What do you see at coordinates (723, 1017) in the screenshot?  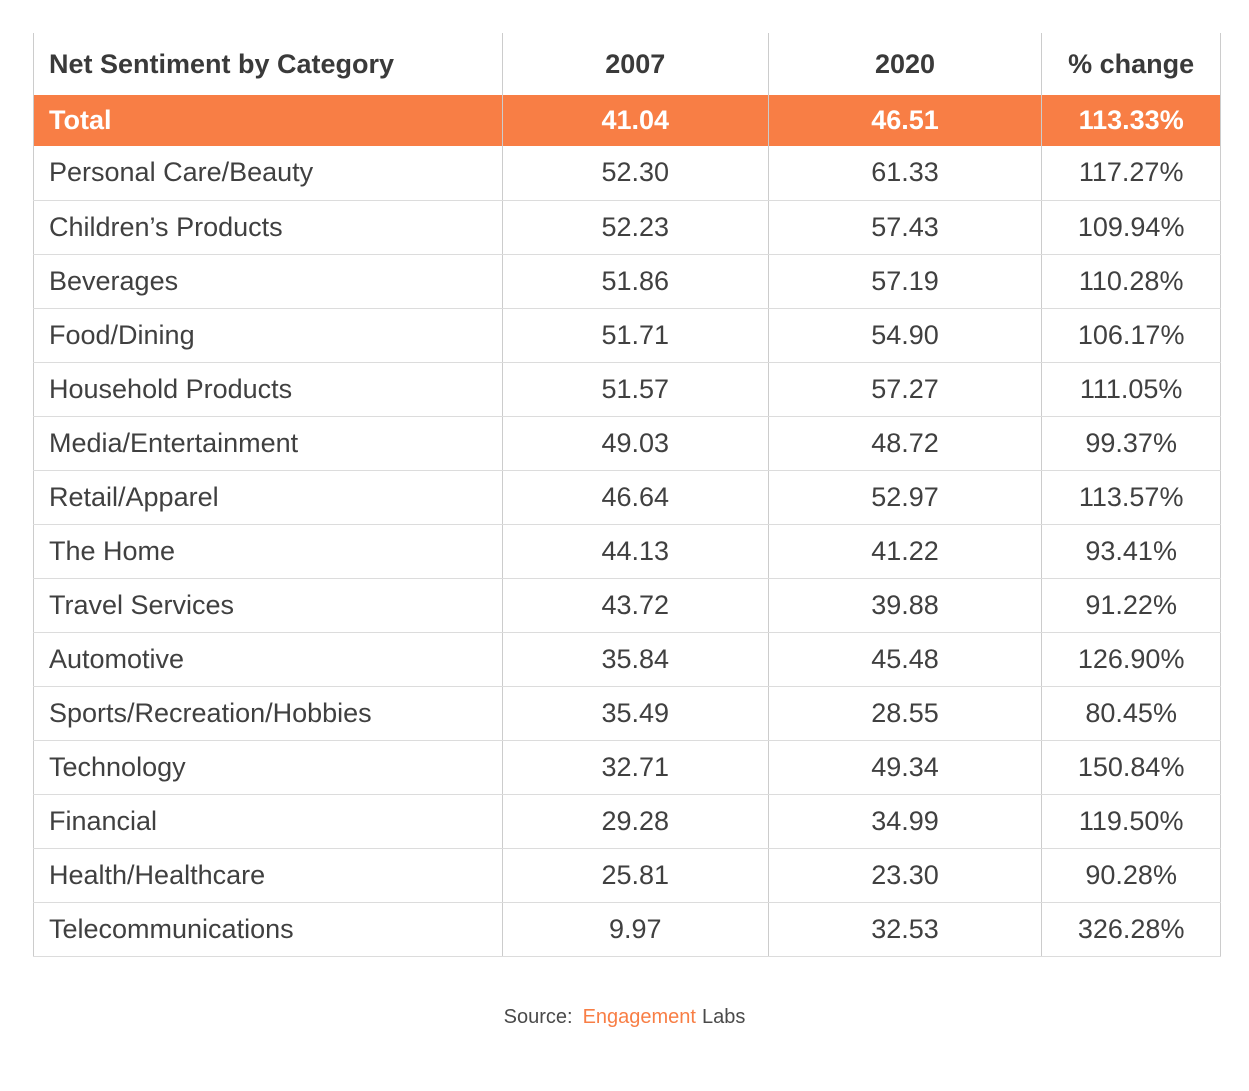 I see `source-suffix: Labs` at bounding box center [723, 1017].